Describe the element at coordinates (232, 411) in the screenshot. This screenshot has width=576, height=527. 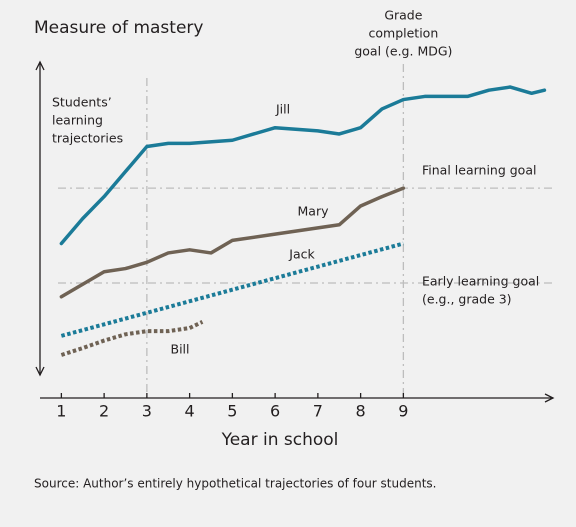
I see `x-tick-label: 5` at that location.